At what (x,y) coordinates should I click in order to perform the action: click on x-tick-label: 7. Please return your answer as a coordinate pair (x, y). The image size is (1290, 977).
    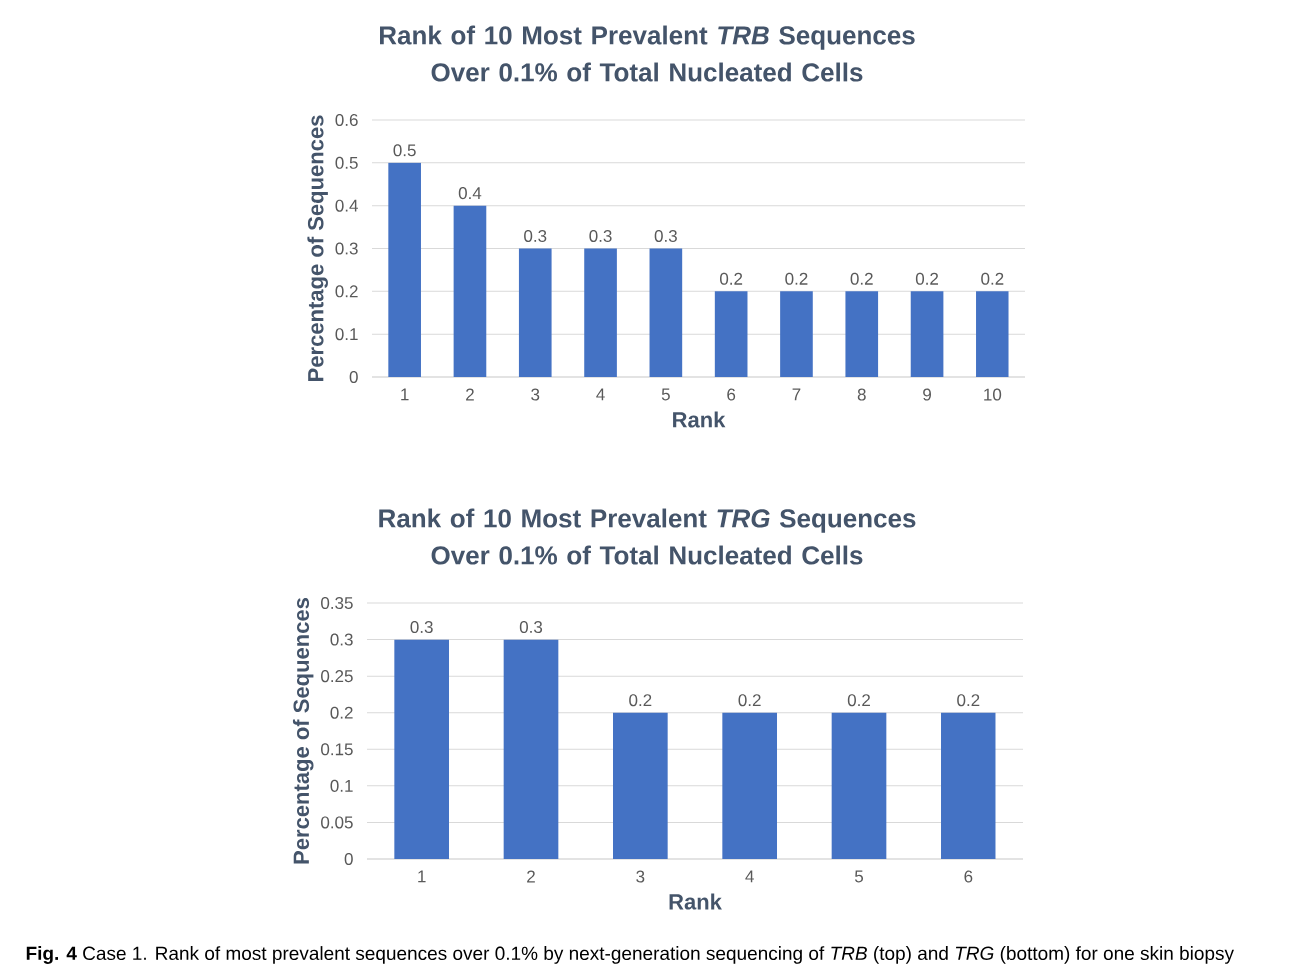
    Looking at the image, I should click on (796, 394).